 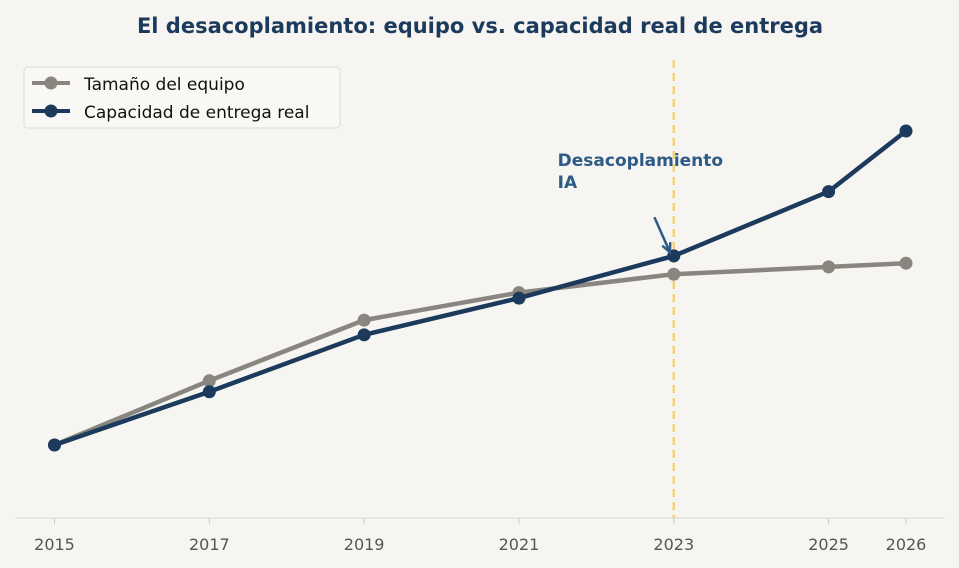 What do you see at coordinates (666, 248) in the screenshot?
I see `annotation-arrow-head` at bounding box center [666, 248].